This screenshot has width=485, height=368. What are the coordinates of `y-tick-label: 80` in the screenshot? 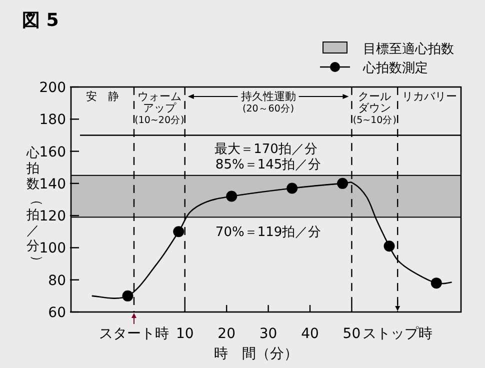 It's located at (57, 280).